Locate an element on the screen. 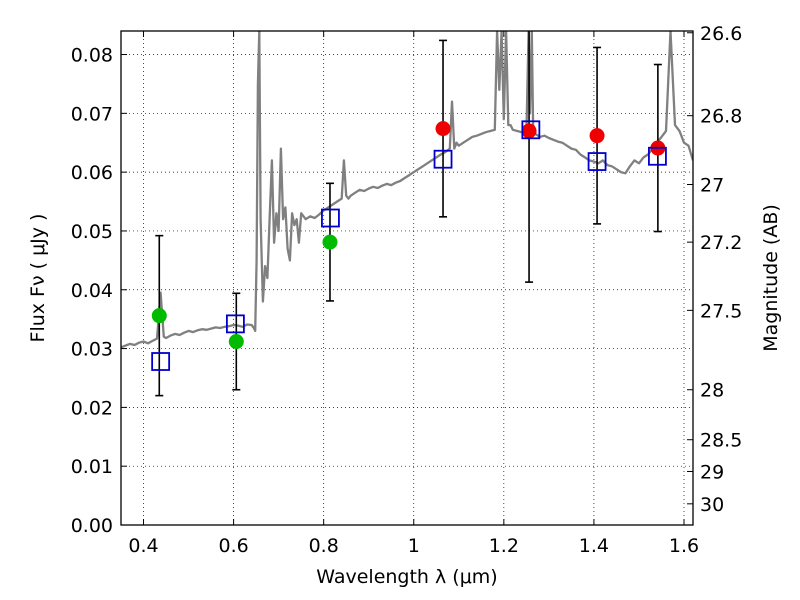 This screenshot has width=800, height=600. right-tick-label: 26.8 is located at coordinates (721, 117).